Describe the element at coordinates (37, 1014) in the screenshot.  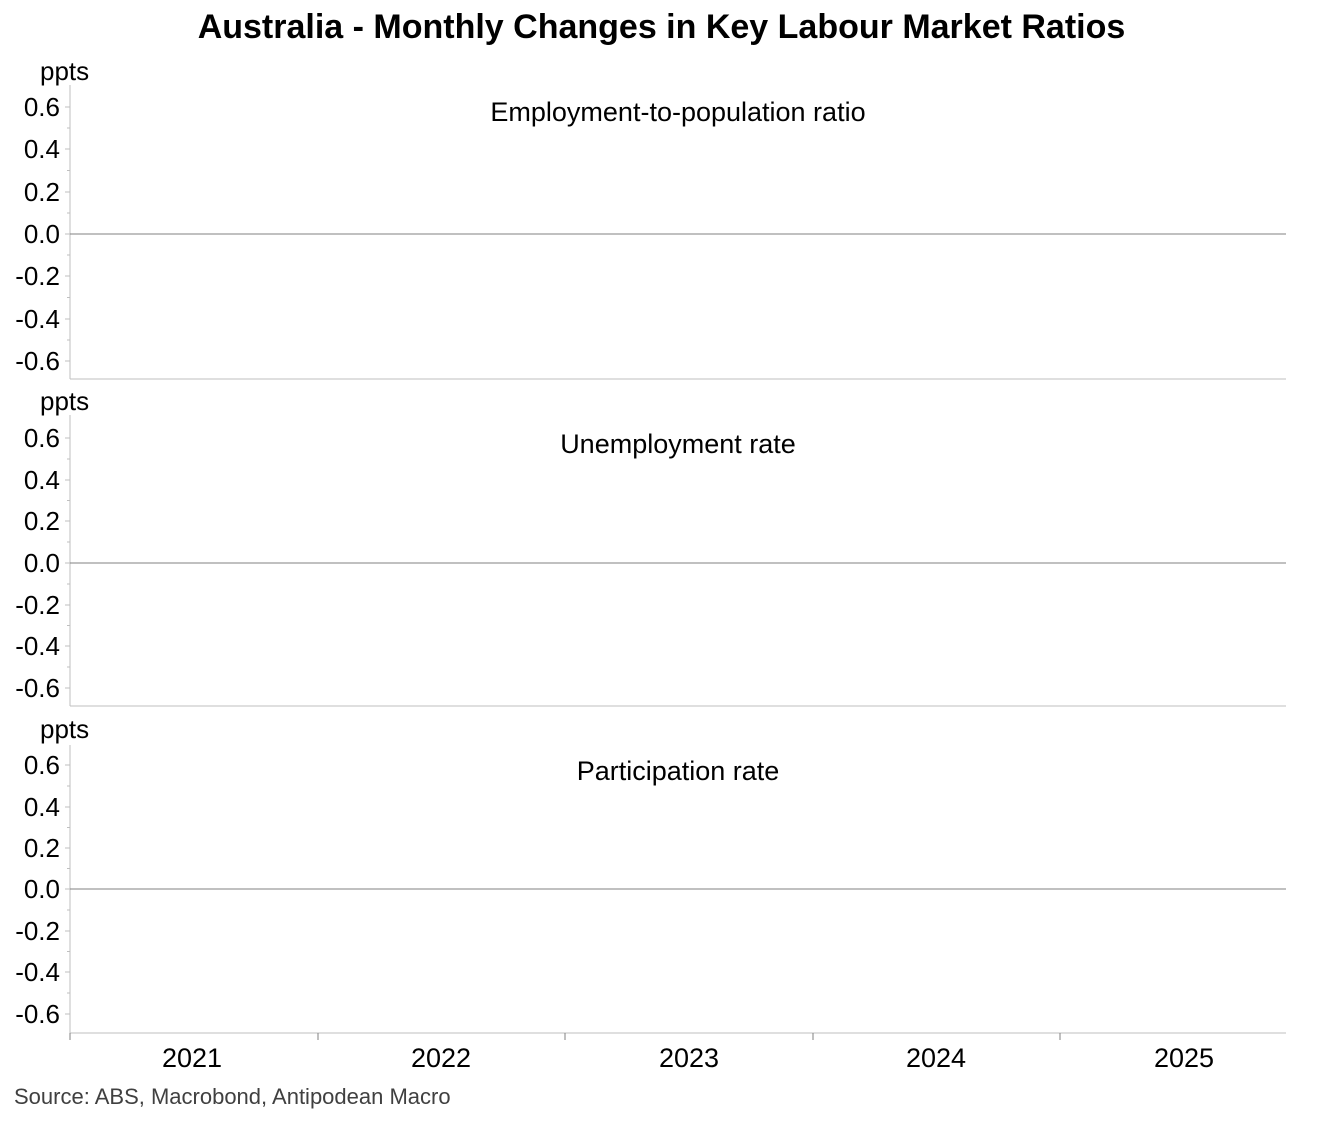
I see `y-tick-label-participation: -0.6` at that location.